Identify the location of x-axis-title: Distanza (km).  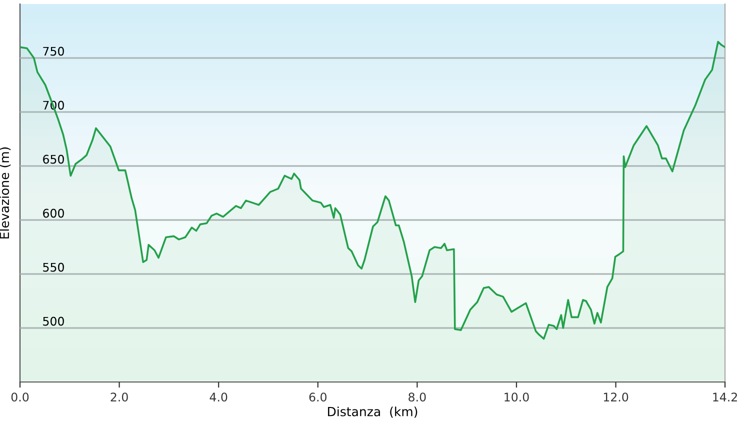
(373, 412).